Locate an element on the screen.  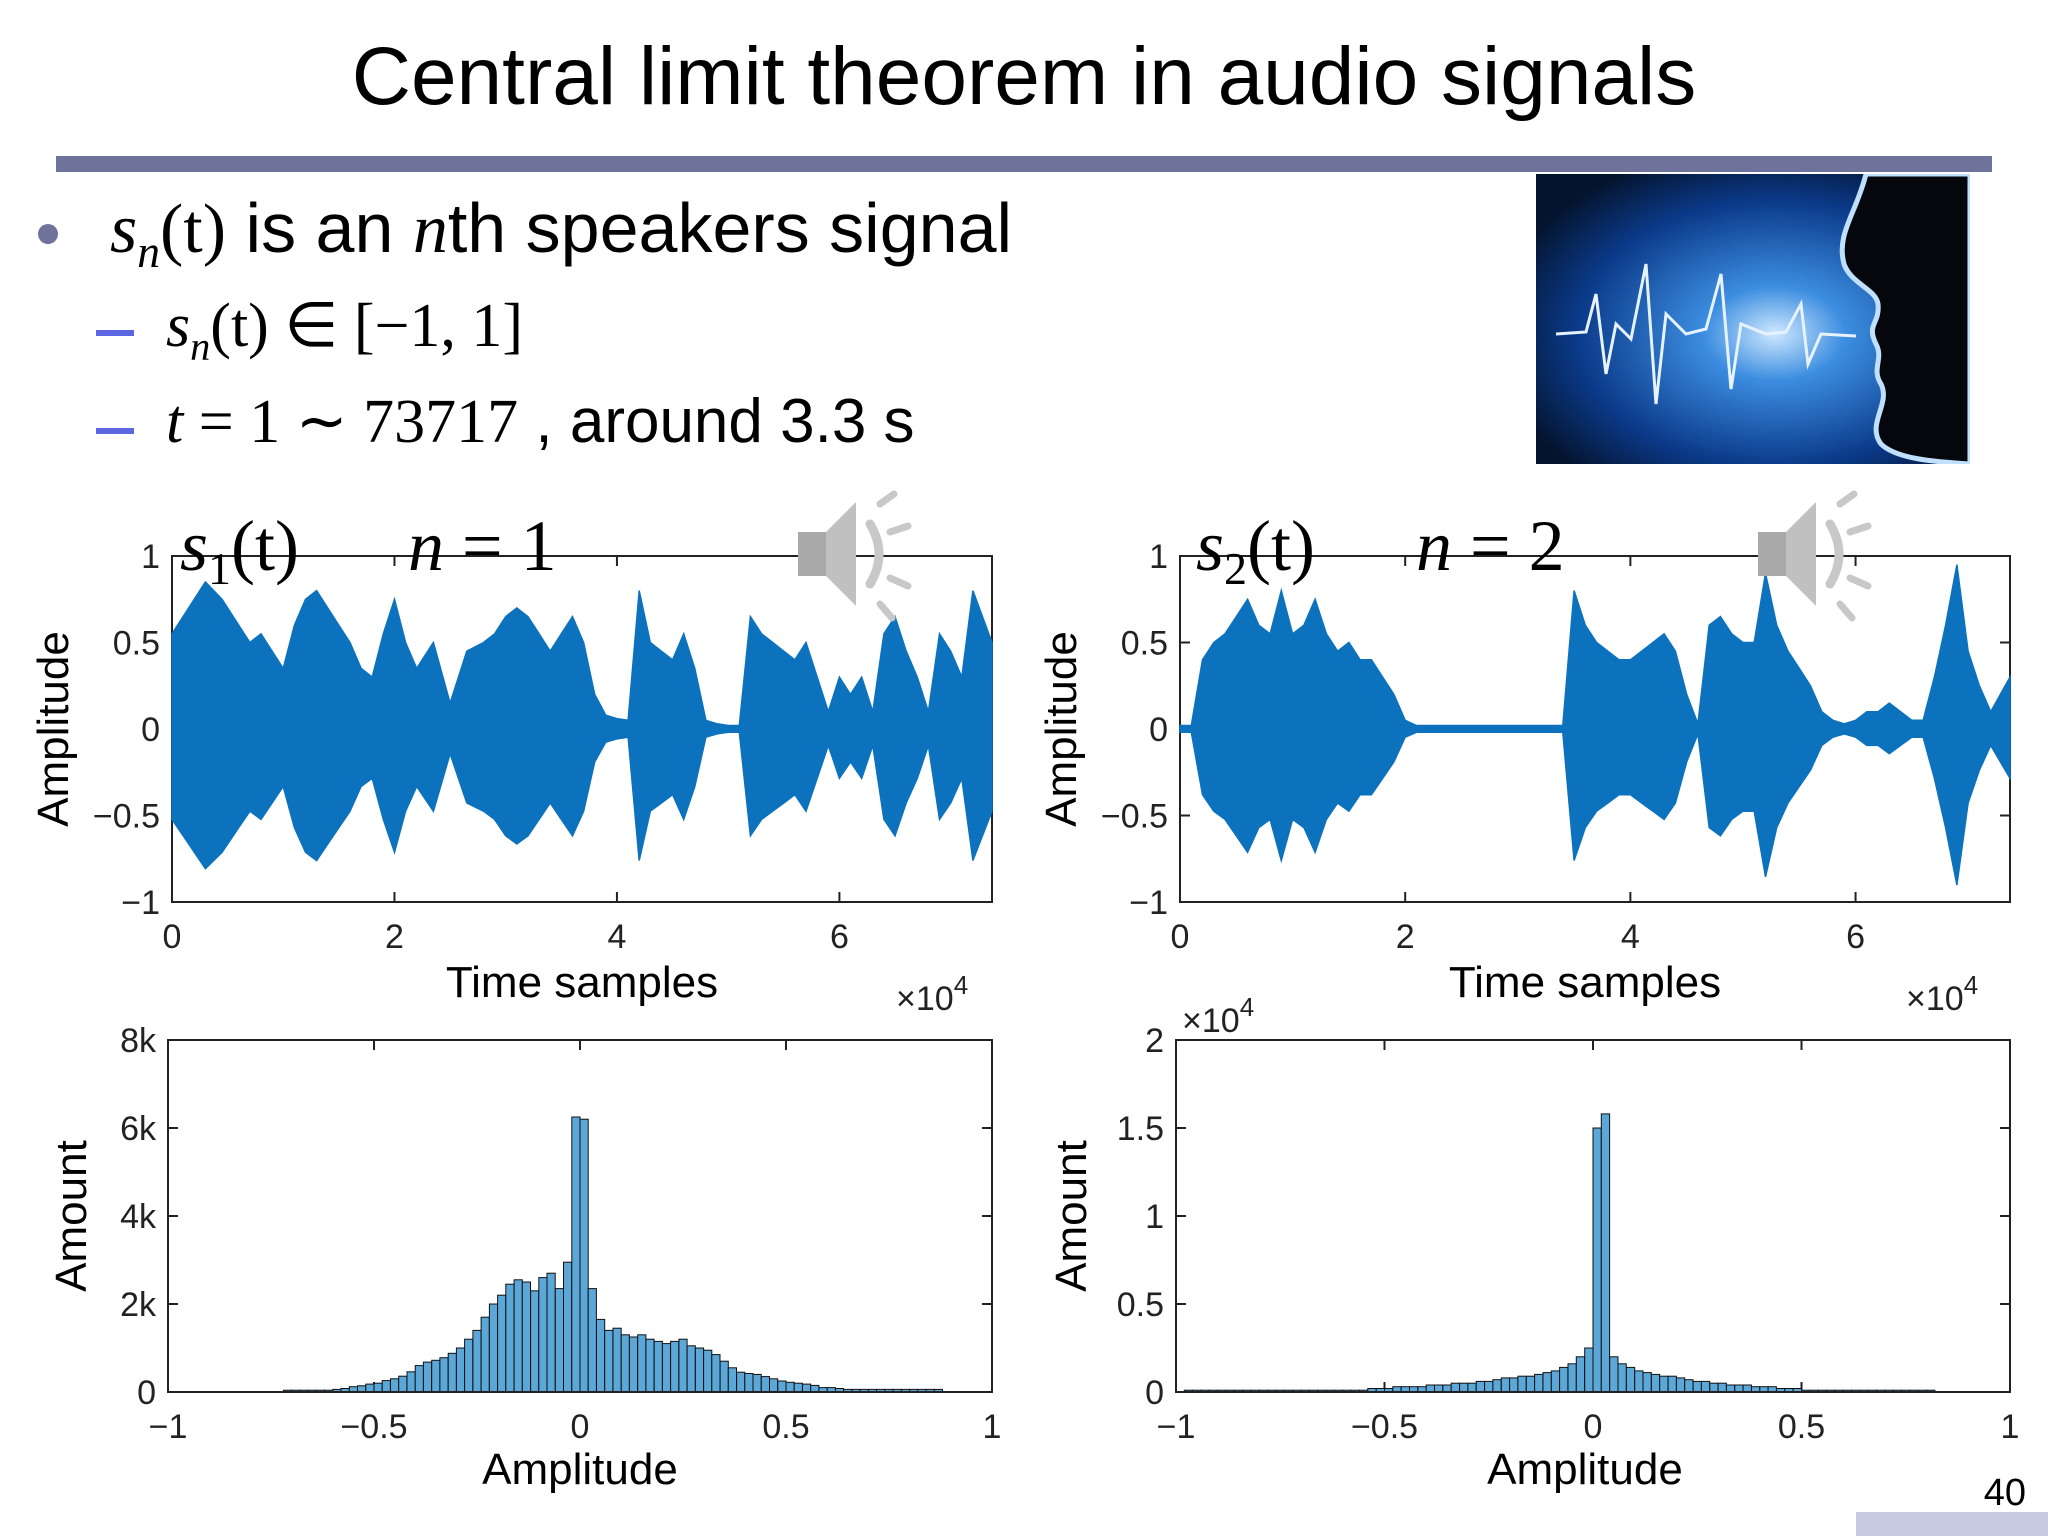
page-number: 40 is located at coordinates (2004, 1493).